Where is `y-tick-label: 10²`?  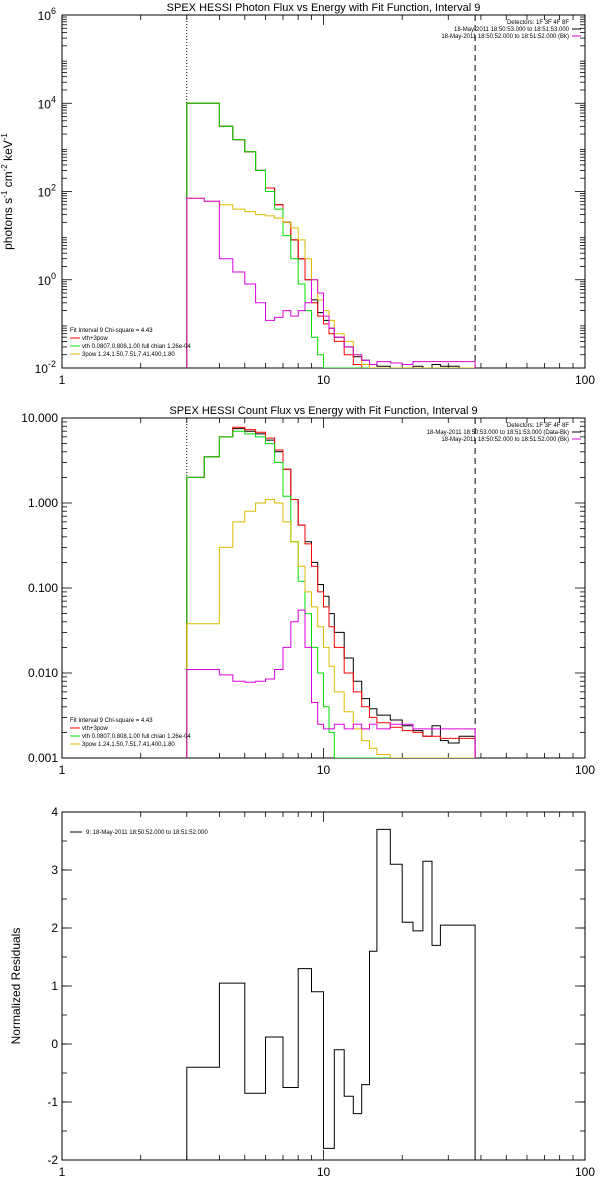
y-tick-label: 10² is located at coordinates (47, 191).